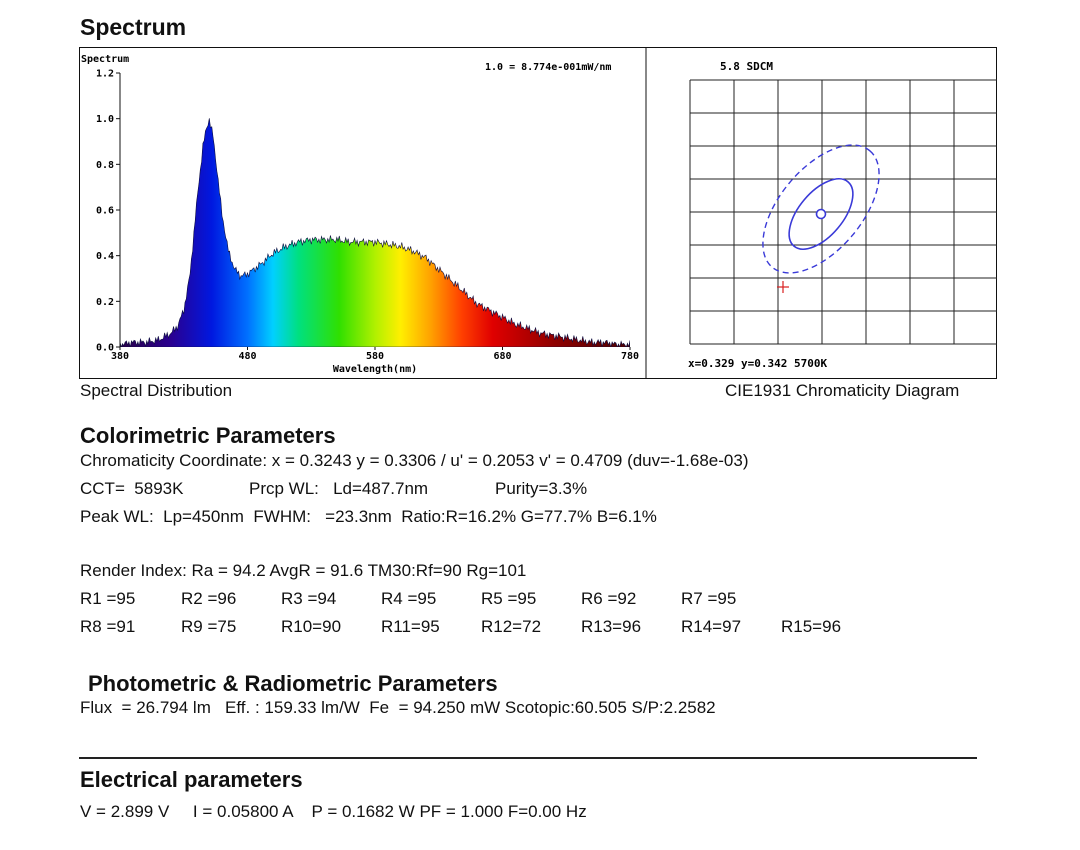 Image resolution: width=1080 pixels, height=850 pixels. Describe the element at coordinates (409, 598) in the screenshot. I see `r-value: R4 =95` at that location.